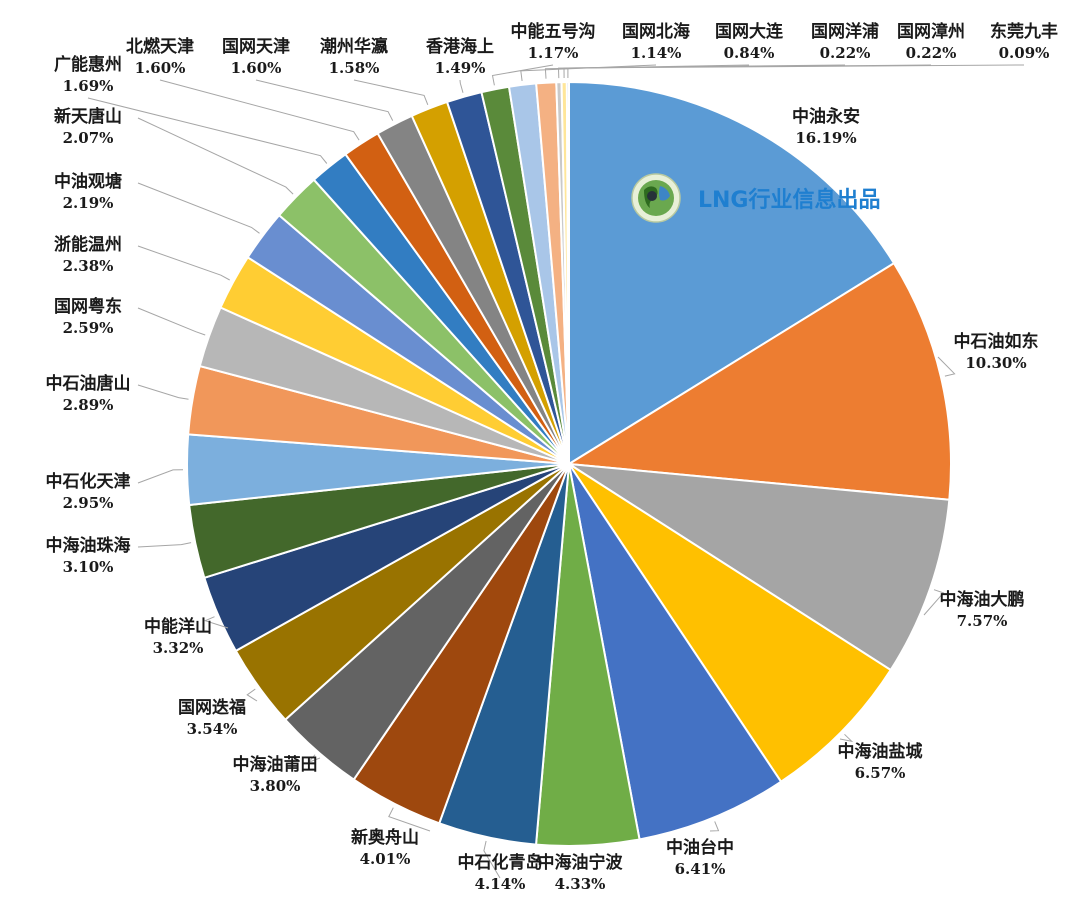 This screenshot has width=1080, height=906. I want to click on slice-label-value: 1.58%, so click(354, 68).